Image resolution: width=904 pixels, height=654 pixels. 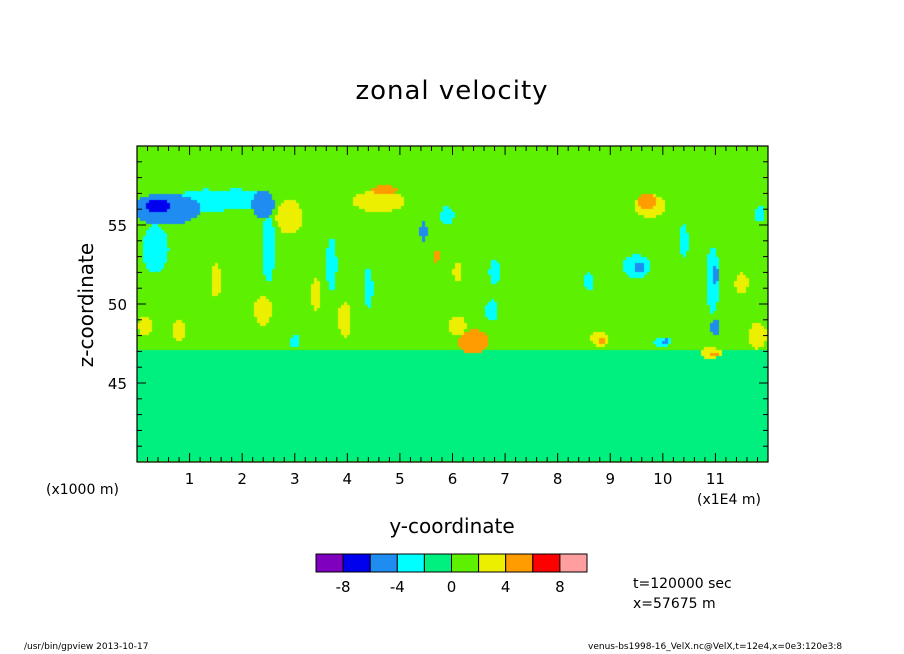 What do you see at coordinates (295, 479) in the screenshot?
I see `x-tick-label: 3` at bounding box center [295, 479].